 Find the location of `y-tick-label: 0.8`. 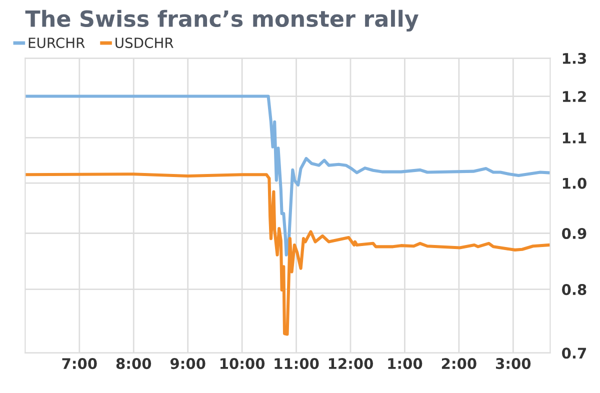

y-tick-label: 0.8 is located at coordinates (574, 290).